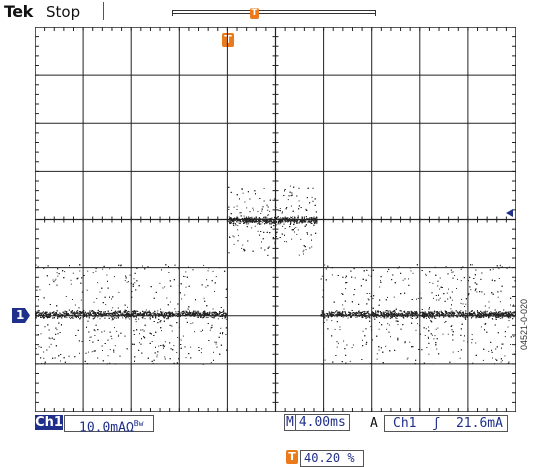 This screenshot has width=537, height=467. I want to click on tek-logo: Tek, so click(18, 11).